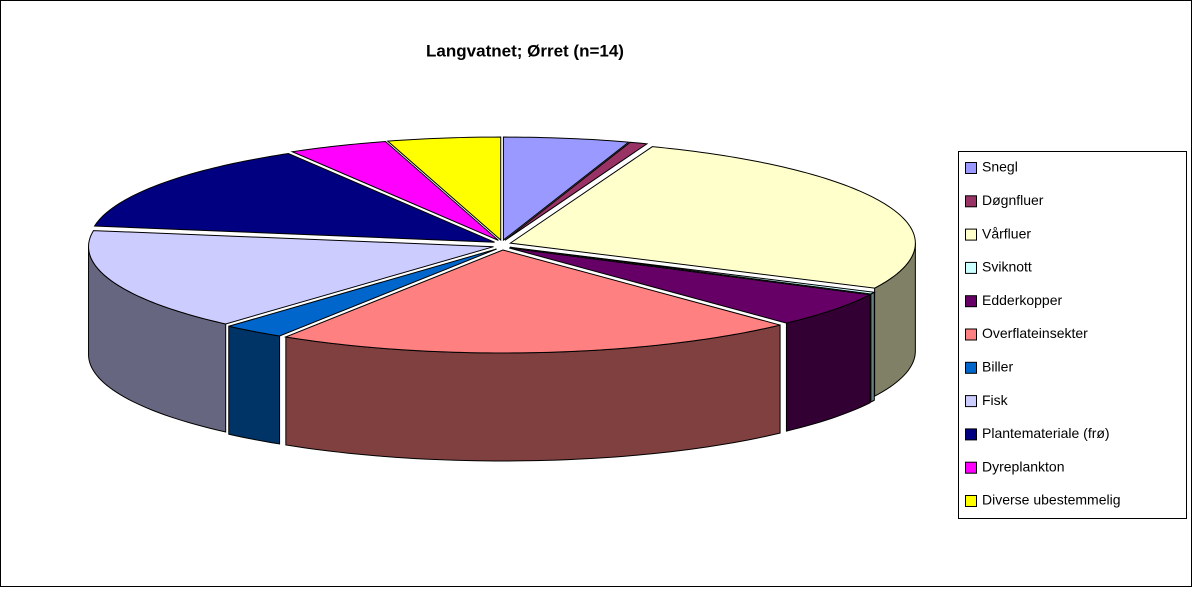 The height and width of the screenshot is (592, 1192). I want to click on legend-label: Biller, so click(997, 367).